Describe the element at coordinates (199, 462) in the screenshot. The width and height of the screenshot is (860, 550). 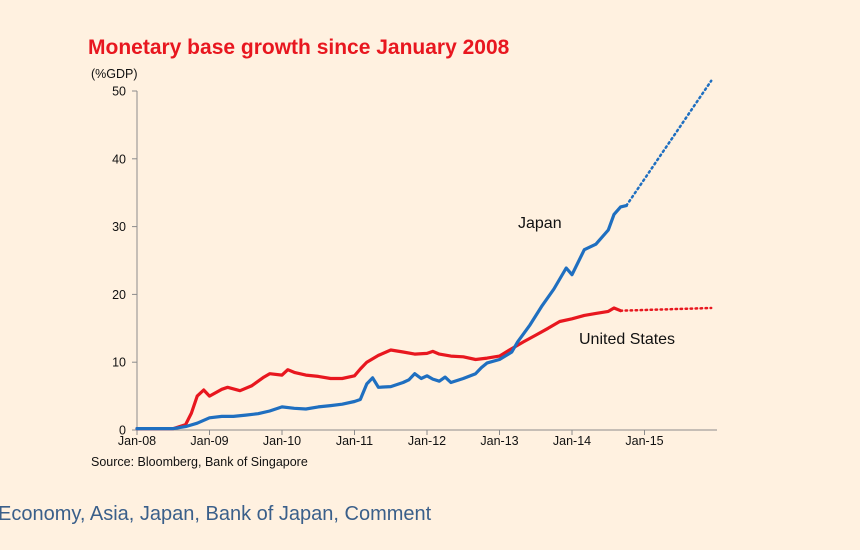
I see `source-note: Source: Bloomberg, Bank of Singapore` at that location.